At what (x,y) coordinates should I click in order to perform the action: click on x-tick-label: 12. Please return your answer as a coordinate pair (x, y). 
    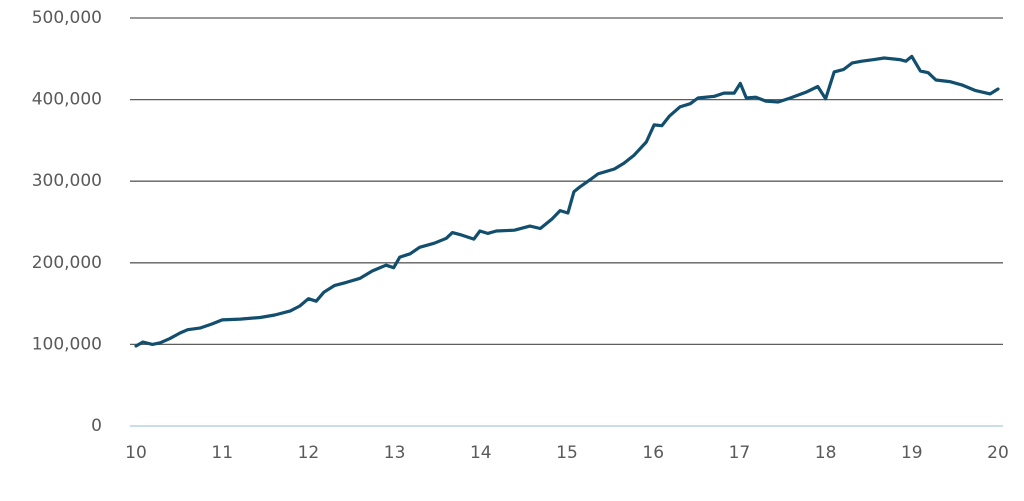
    Looking at the image, I should click on (309, 453).